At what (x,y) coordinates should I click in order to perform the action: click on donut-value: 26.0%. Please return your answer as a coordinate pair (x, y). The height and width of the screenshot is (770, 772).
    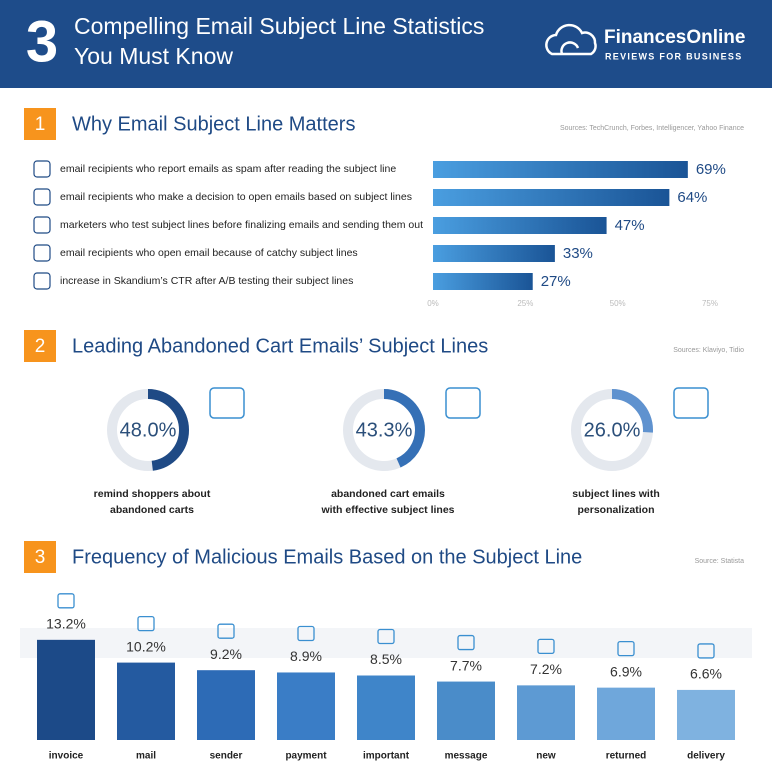
    Looking at the image, I should click on (612, 430).